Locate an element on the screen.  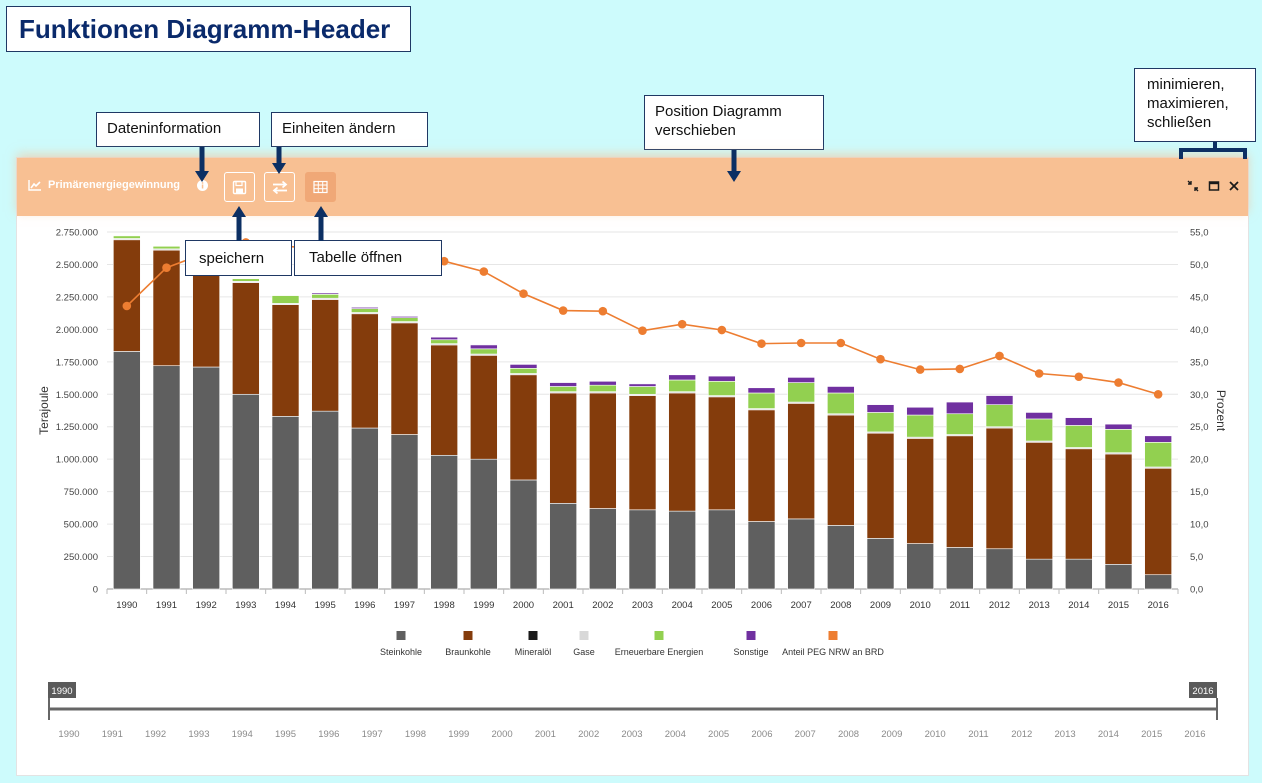
range-year-label: 1992 is located at coordinates (155, 734).